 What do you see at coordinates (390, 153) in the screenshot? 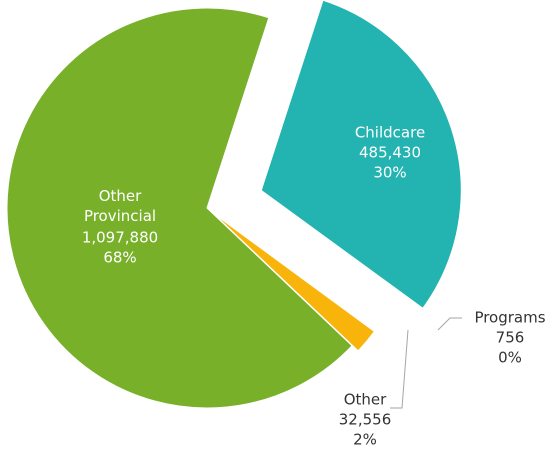
I see `value-label: 485,430` at bounding box center [390, 153].